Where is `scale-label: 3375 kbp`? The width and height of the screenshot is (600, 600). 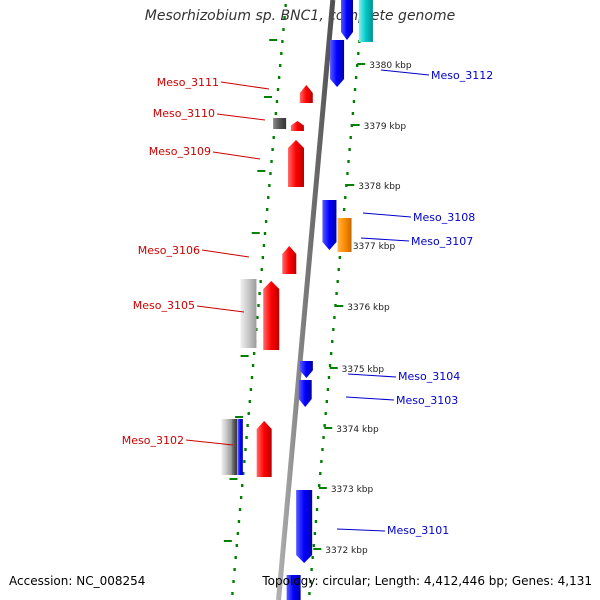
scale-label: 3375 kbp is located at coordinates (363, 370).